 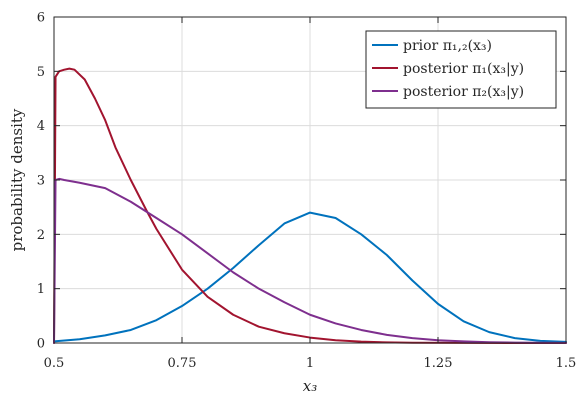 I want to click on y-axis-label: probability density, so click(x=17, y=179).